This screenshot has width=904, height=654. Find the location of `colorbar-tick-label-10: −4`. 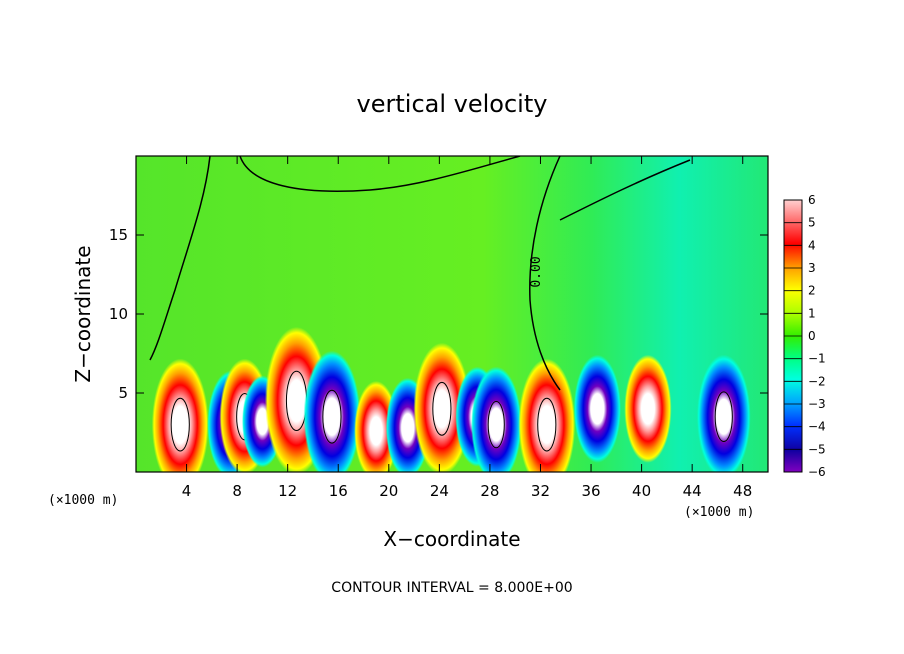

colorbar-tick-label-10: −4 is located at coordinates (817, 427).